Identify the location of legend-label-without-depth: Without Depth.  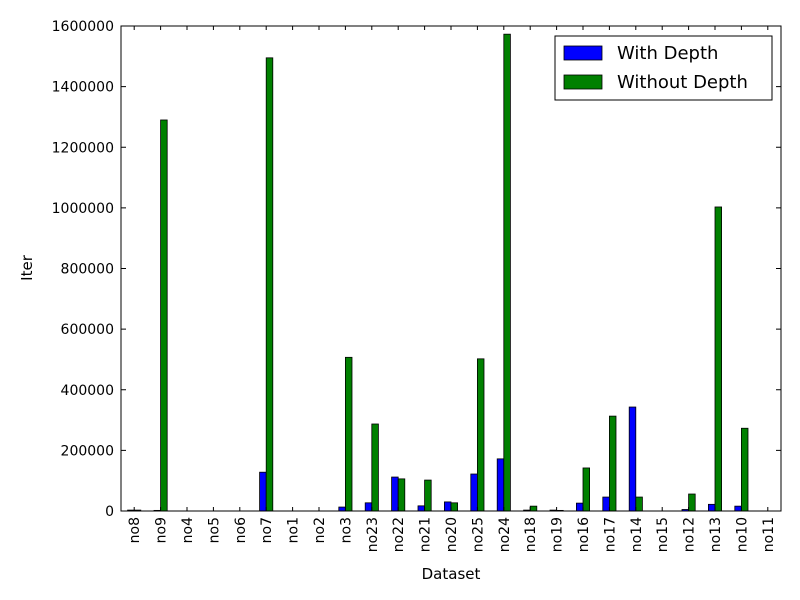
(682, 82).